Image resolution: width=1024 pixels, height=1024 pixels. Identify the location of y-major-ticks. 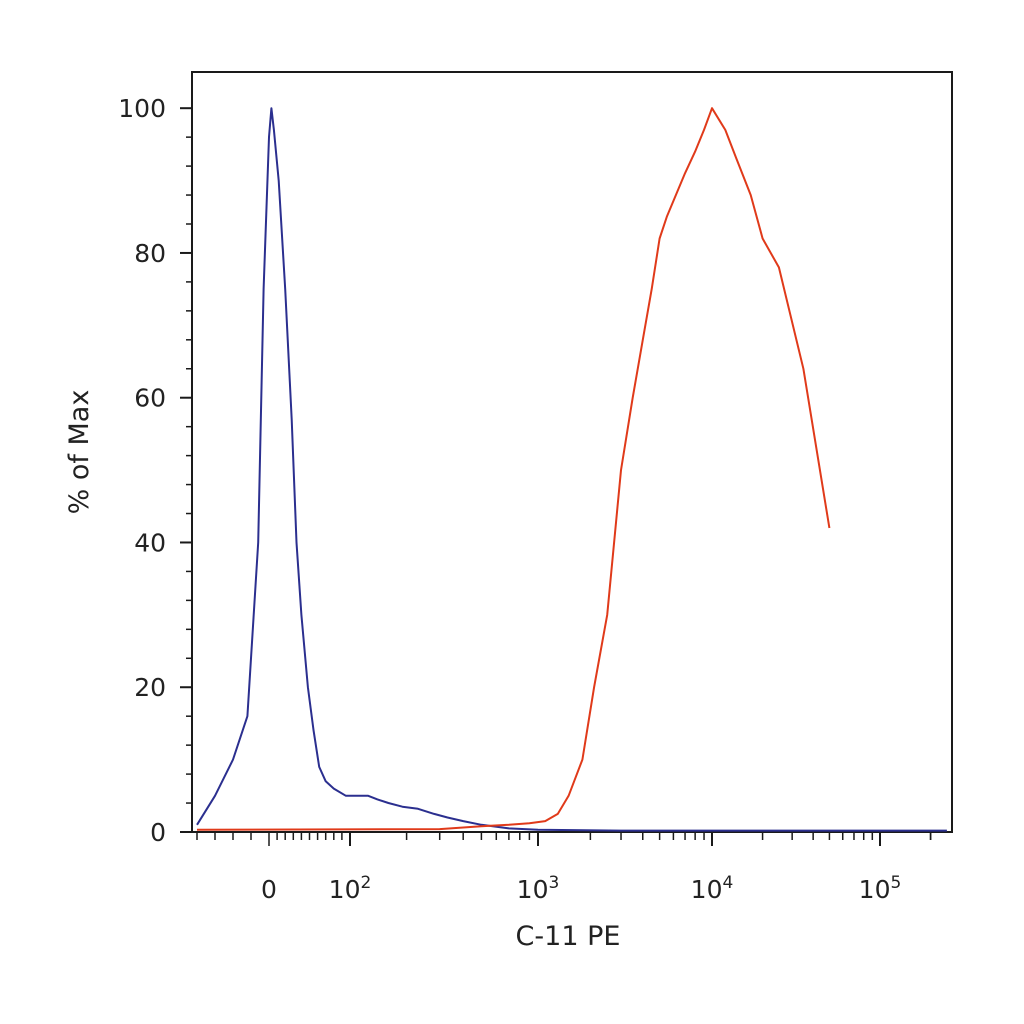
(186, 470).